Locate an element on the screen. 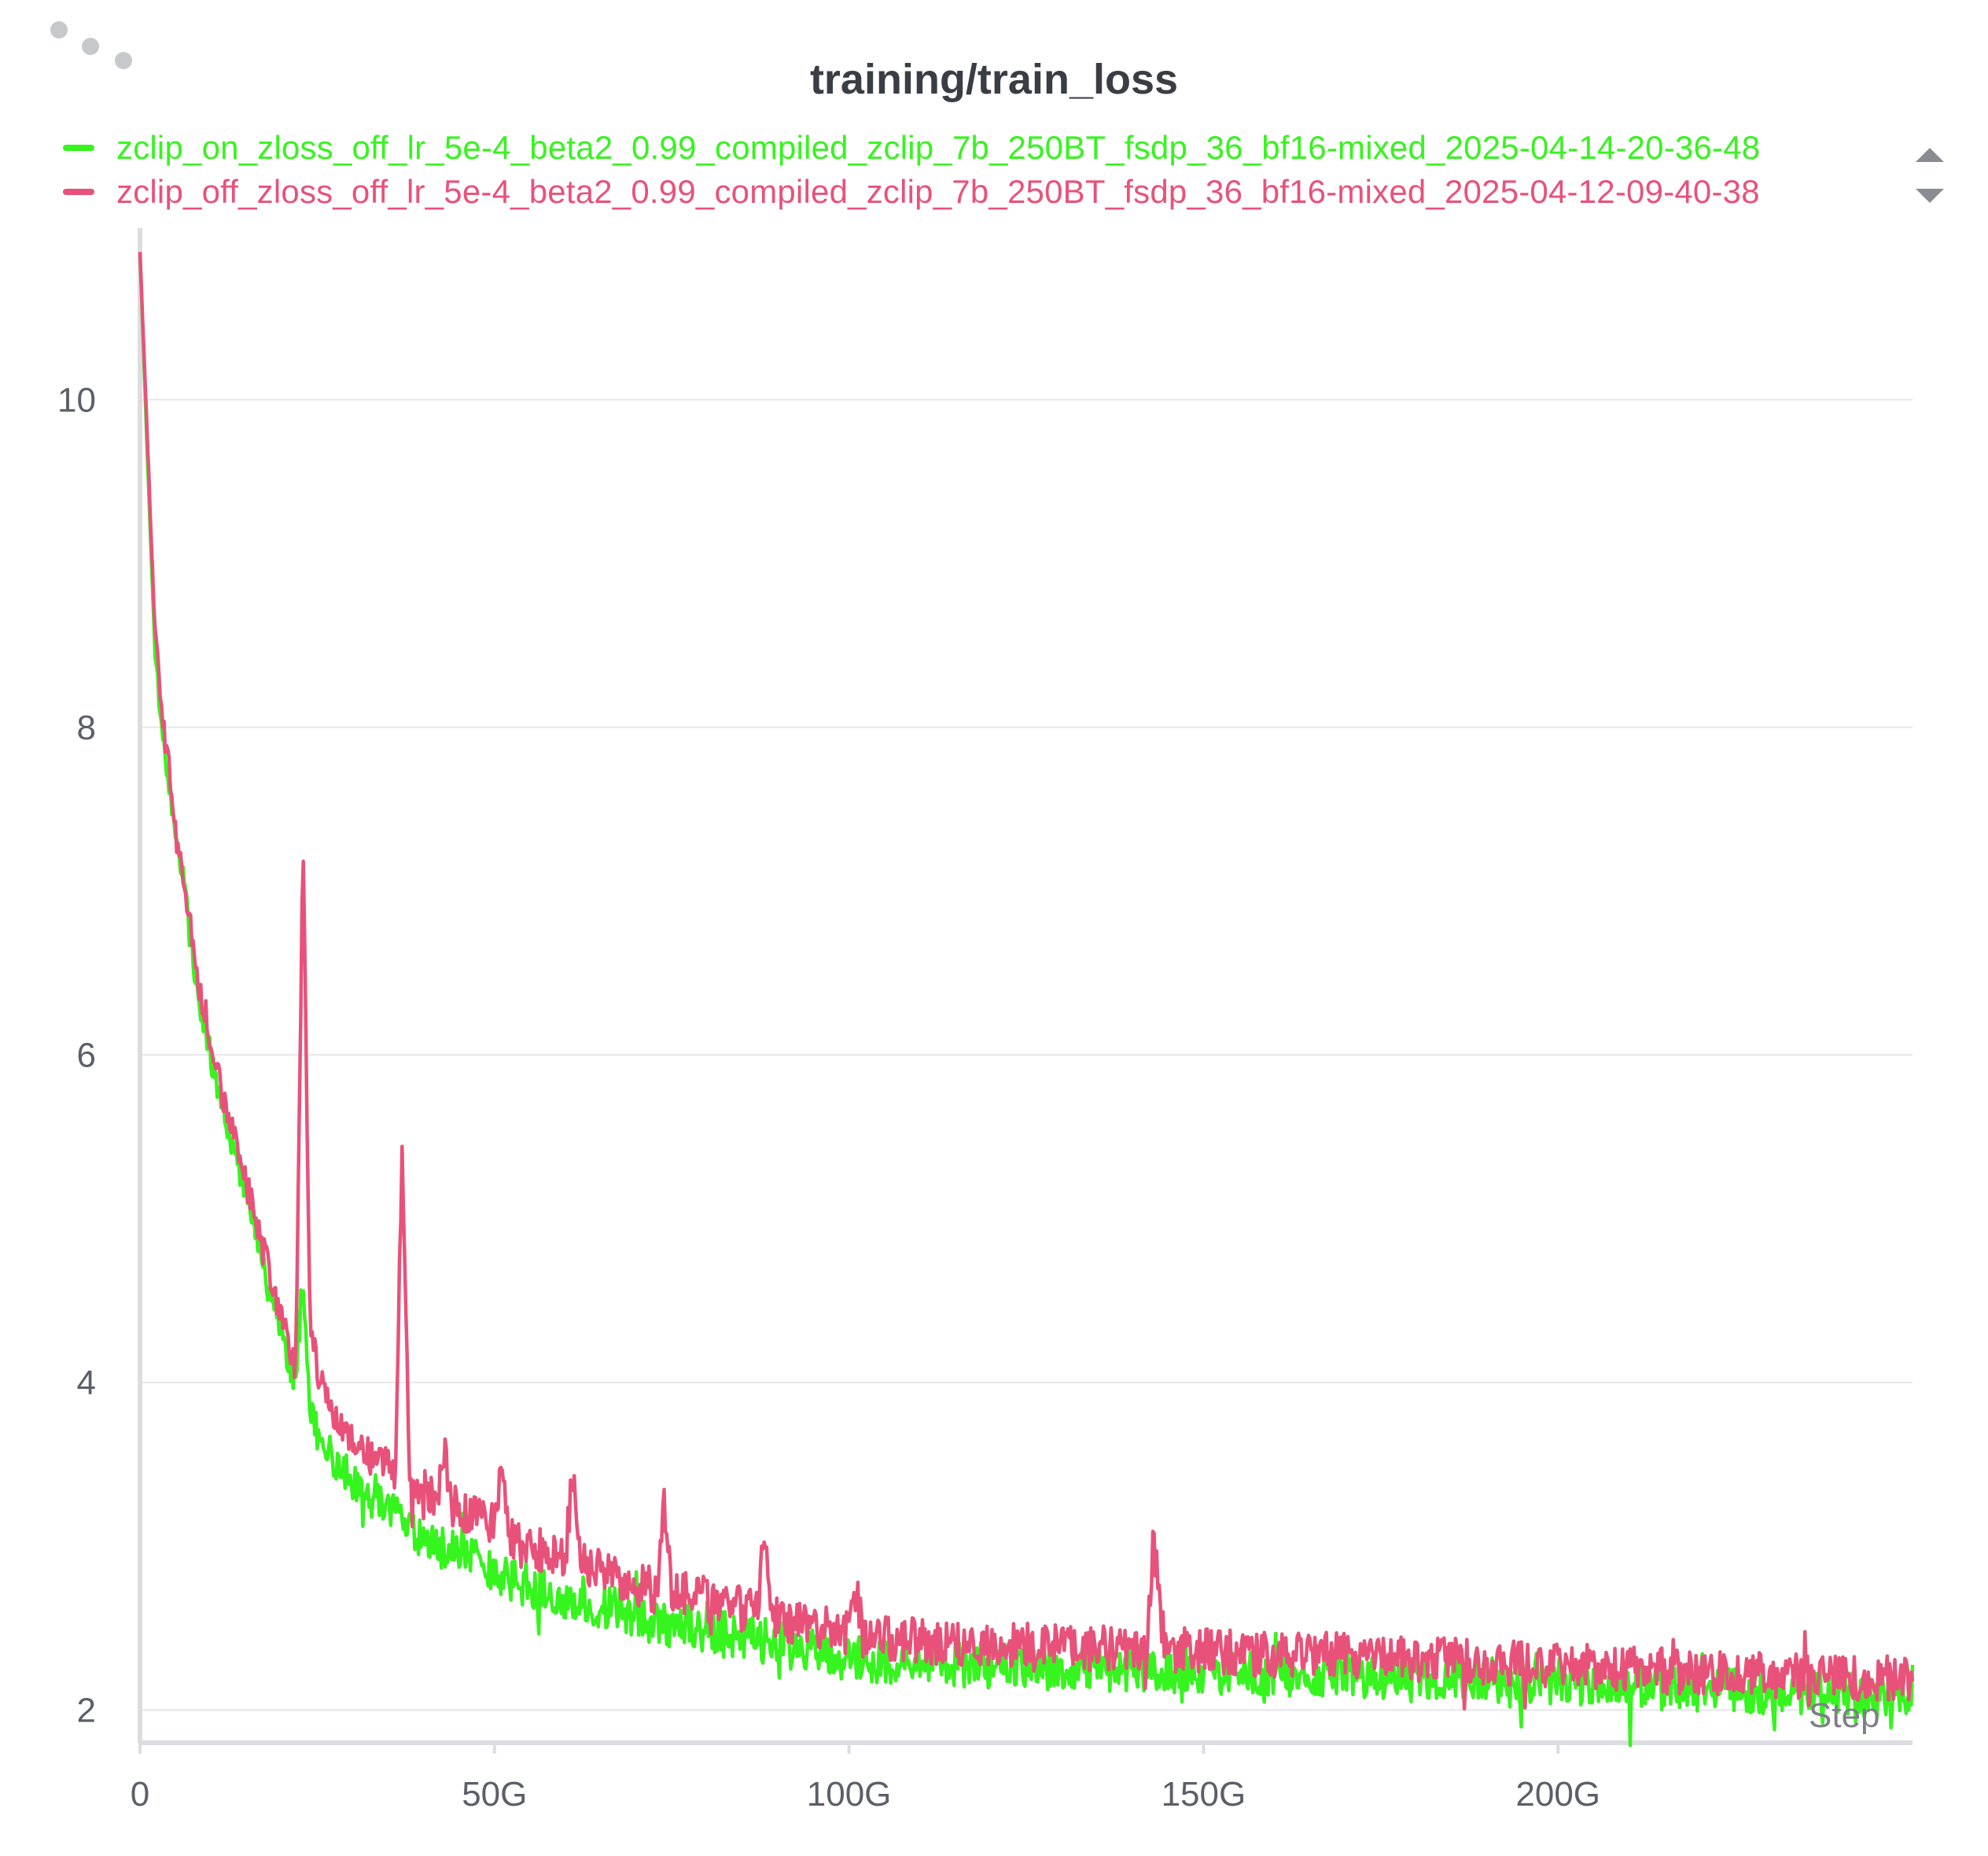  legend-swatch-zclip-off is located at coordinates (78, 192).